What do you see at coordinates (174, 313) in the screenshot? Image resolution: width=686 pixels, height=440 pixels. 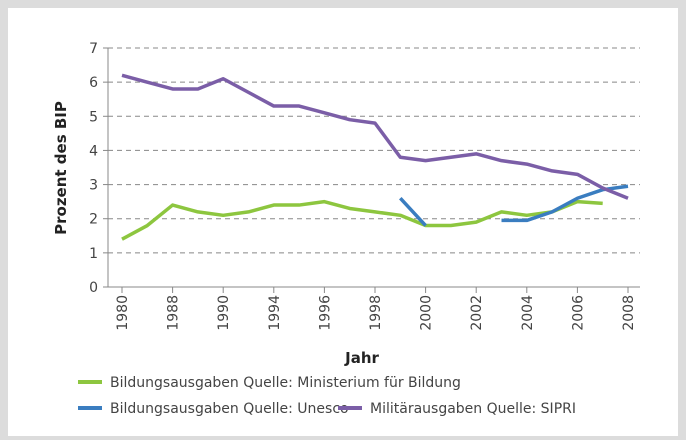 I see `x-tick-label: 1988` at bounding box center [174, 313].